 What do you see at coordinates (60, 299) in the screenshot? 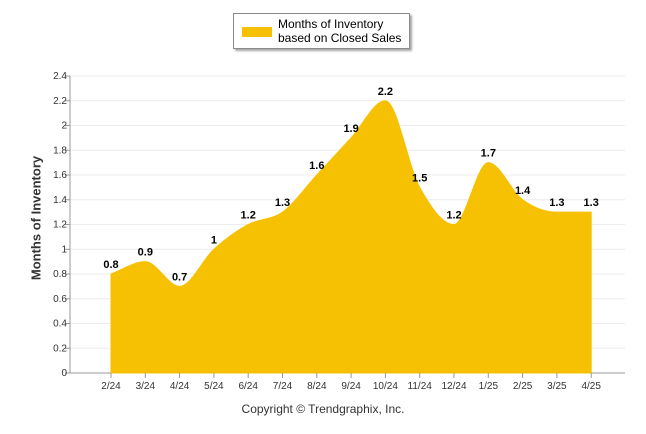
I see `y-tick-label: 0.6` at bounding box center [60, 299].